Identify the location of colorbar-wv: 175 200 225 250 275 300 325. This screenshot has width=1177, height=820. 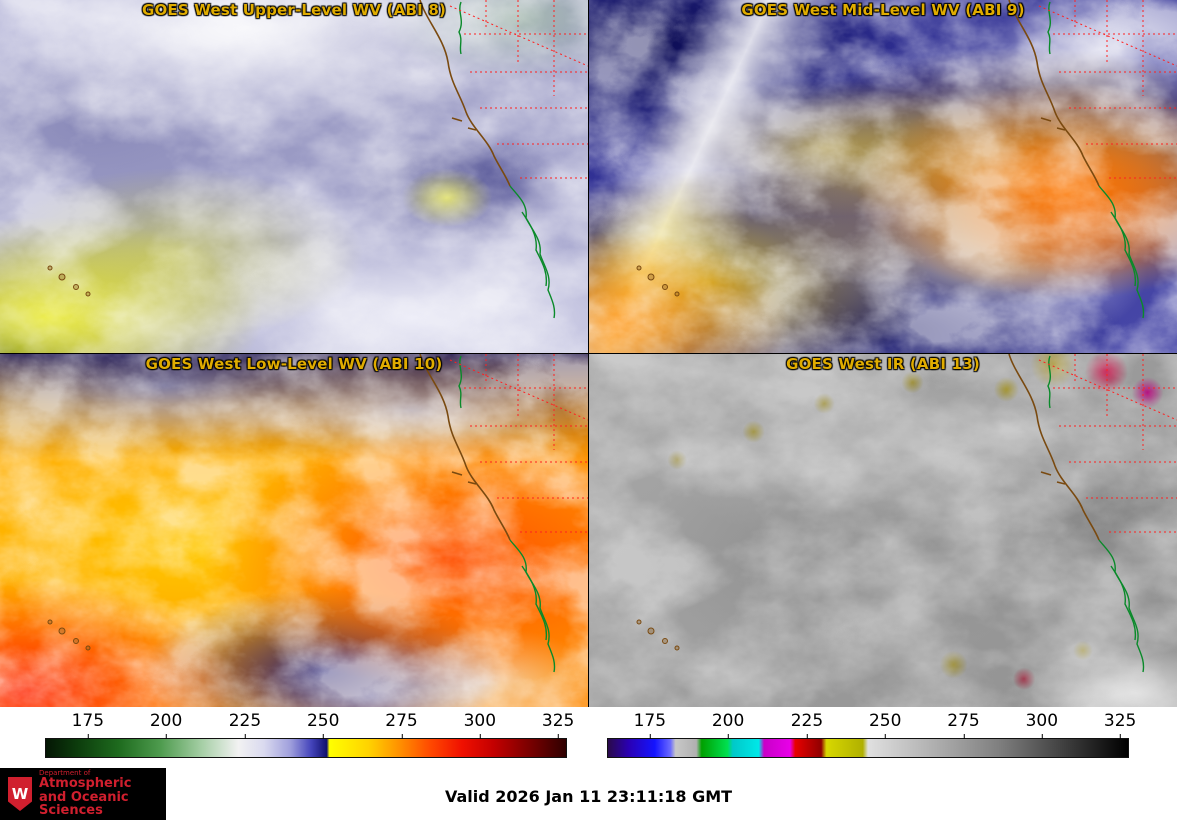
(294, 737).